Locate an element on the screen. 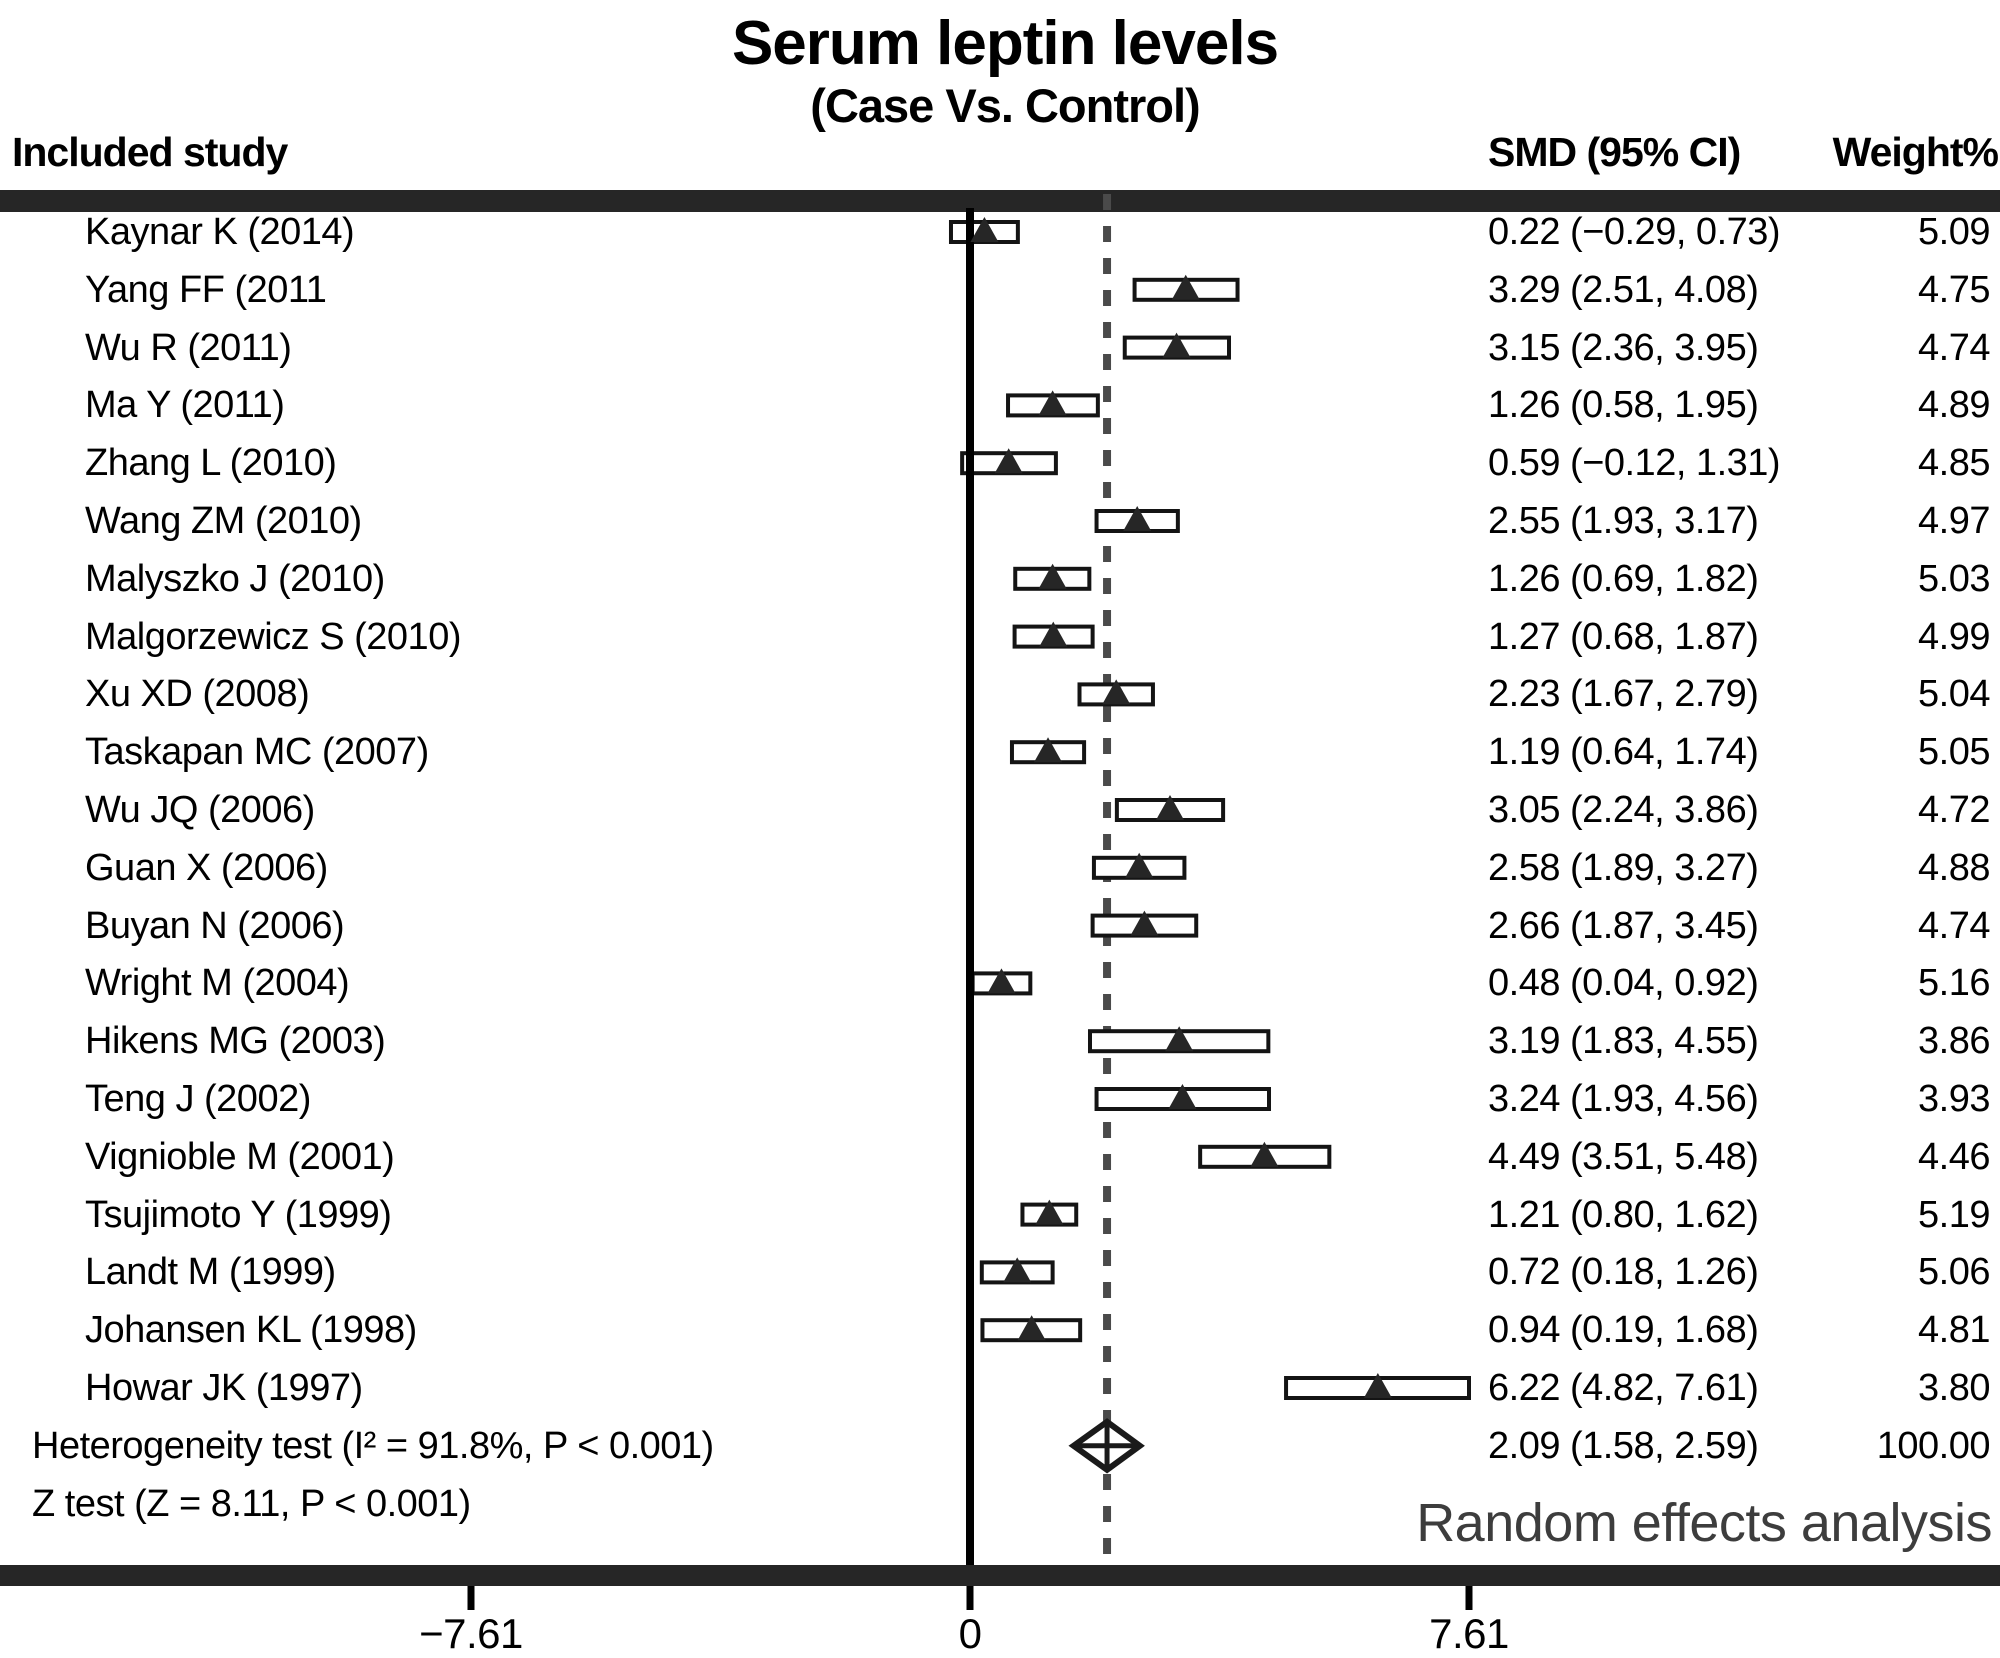 This screenshot has height=1658, width=2000. x-axis-tick-label: 0 is located at coordinates (970, 1633).